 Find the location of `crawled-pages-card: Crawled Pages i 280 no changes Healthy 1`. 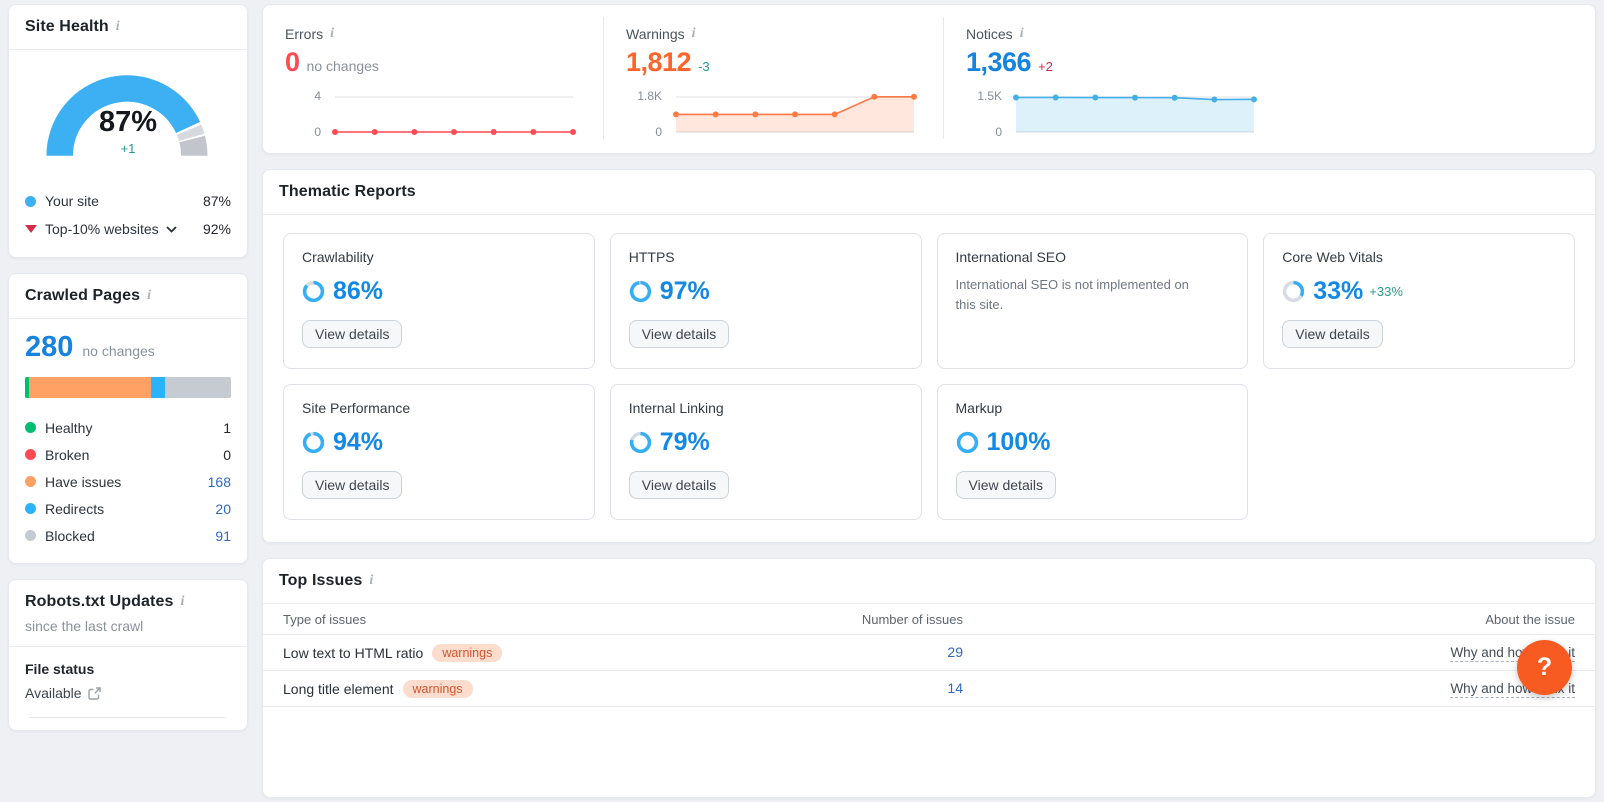

crawled-pages-card: Crawled Pages i 280 no changes Healthy 1 is located at coordinates (128, 418).